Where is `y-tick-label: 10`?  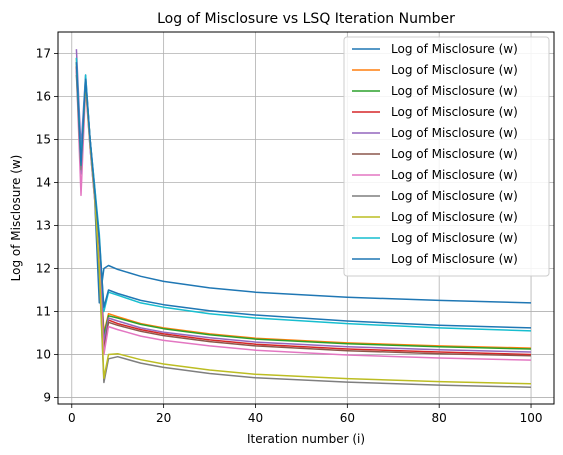
y-tick-label: 10 is located at coordinates (43, 355).